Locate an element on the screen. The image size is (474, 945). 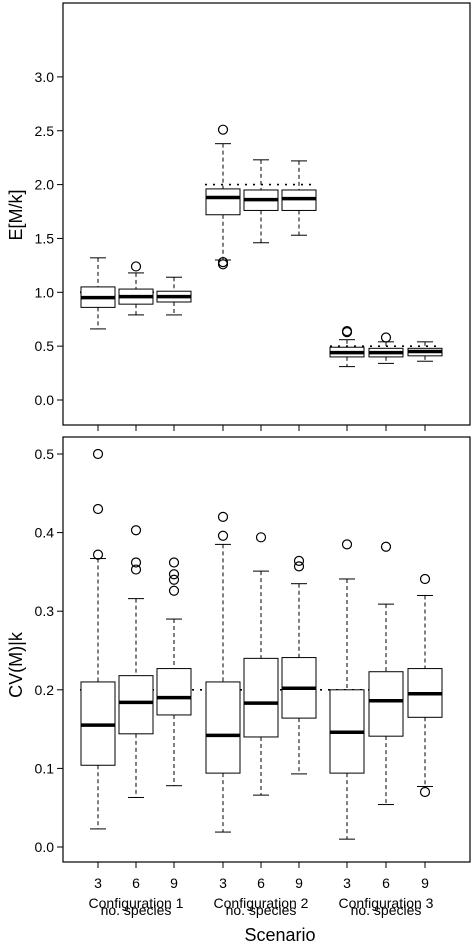
group-label-line1: Configuration 1 is located at coordinates (136, 903).